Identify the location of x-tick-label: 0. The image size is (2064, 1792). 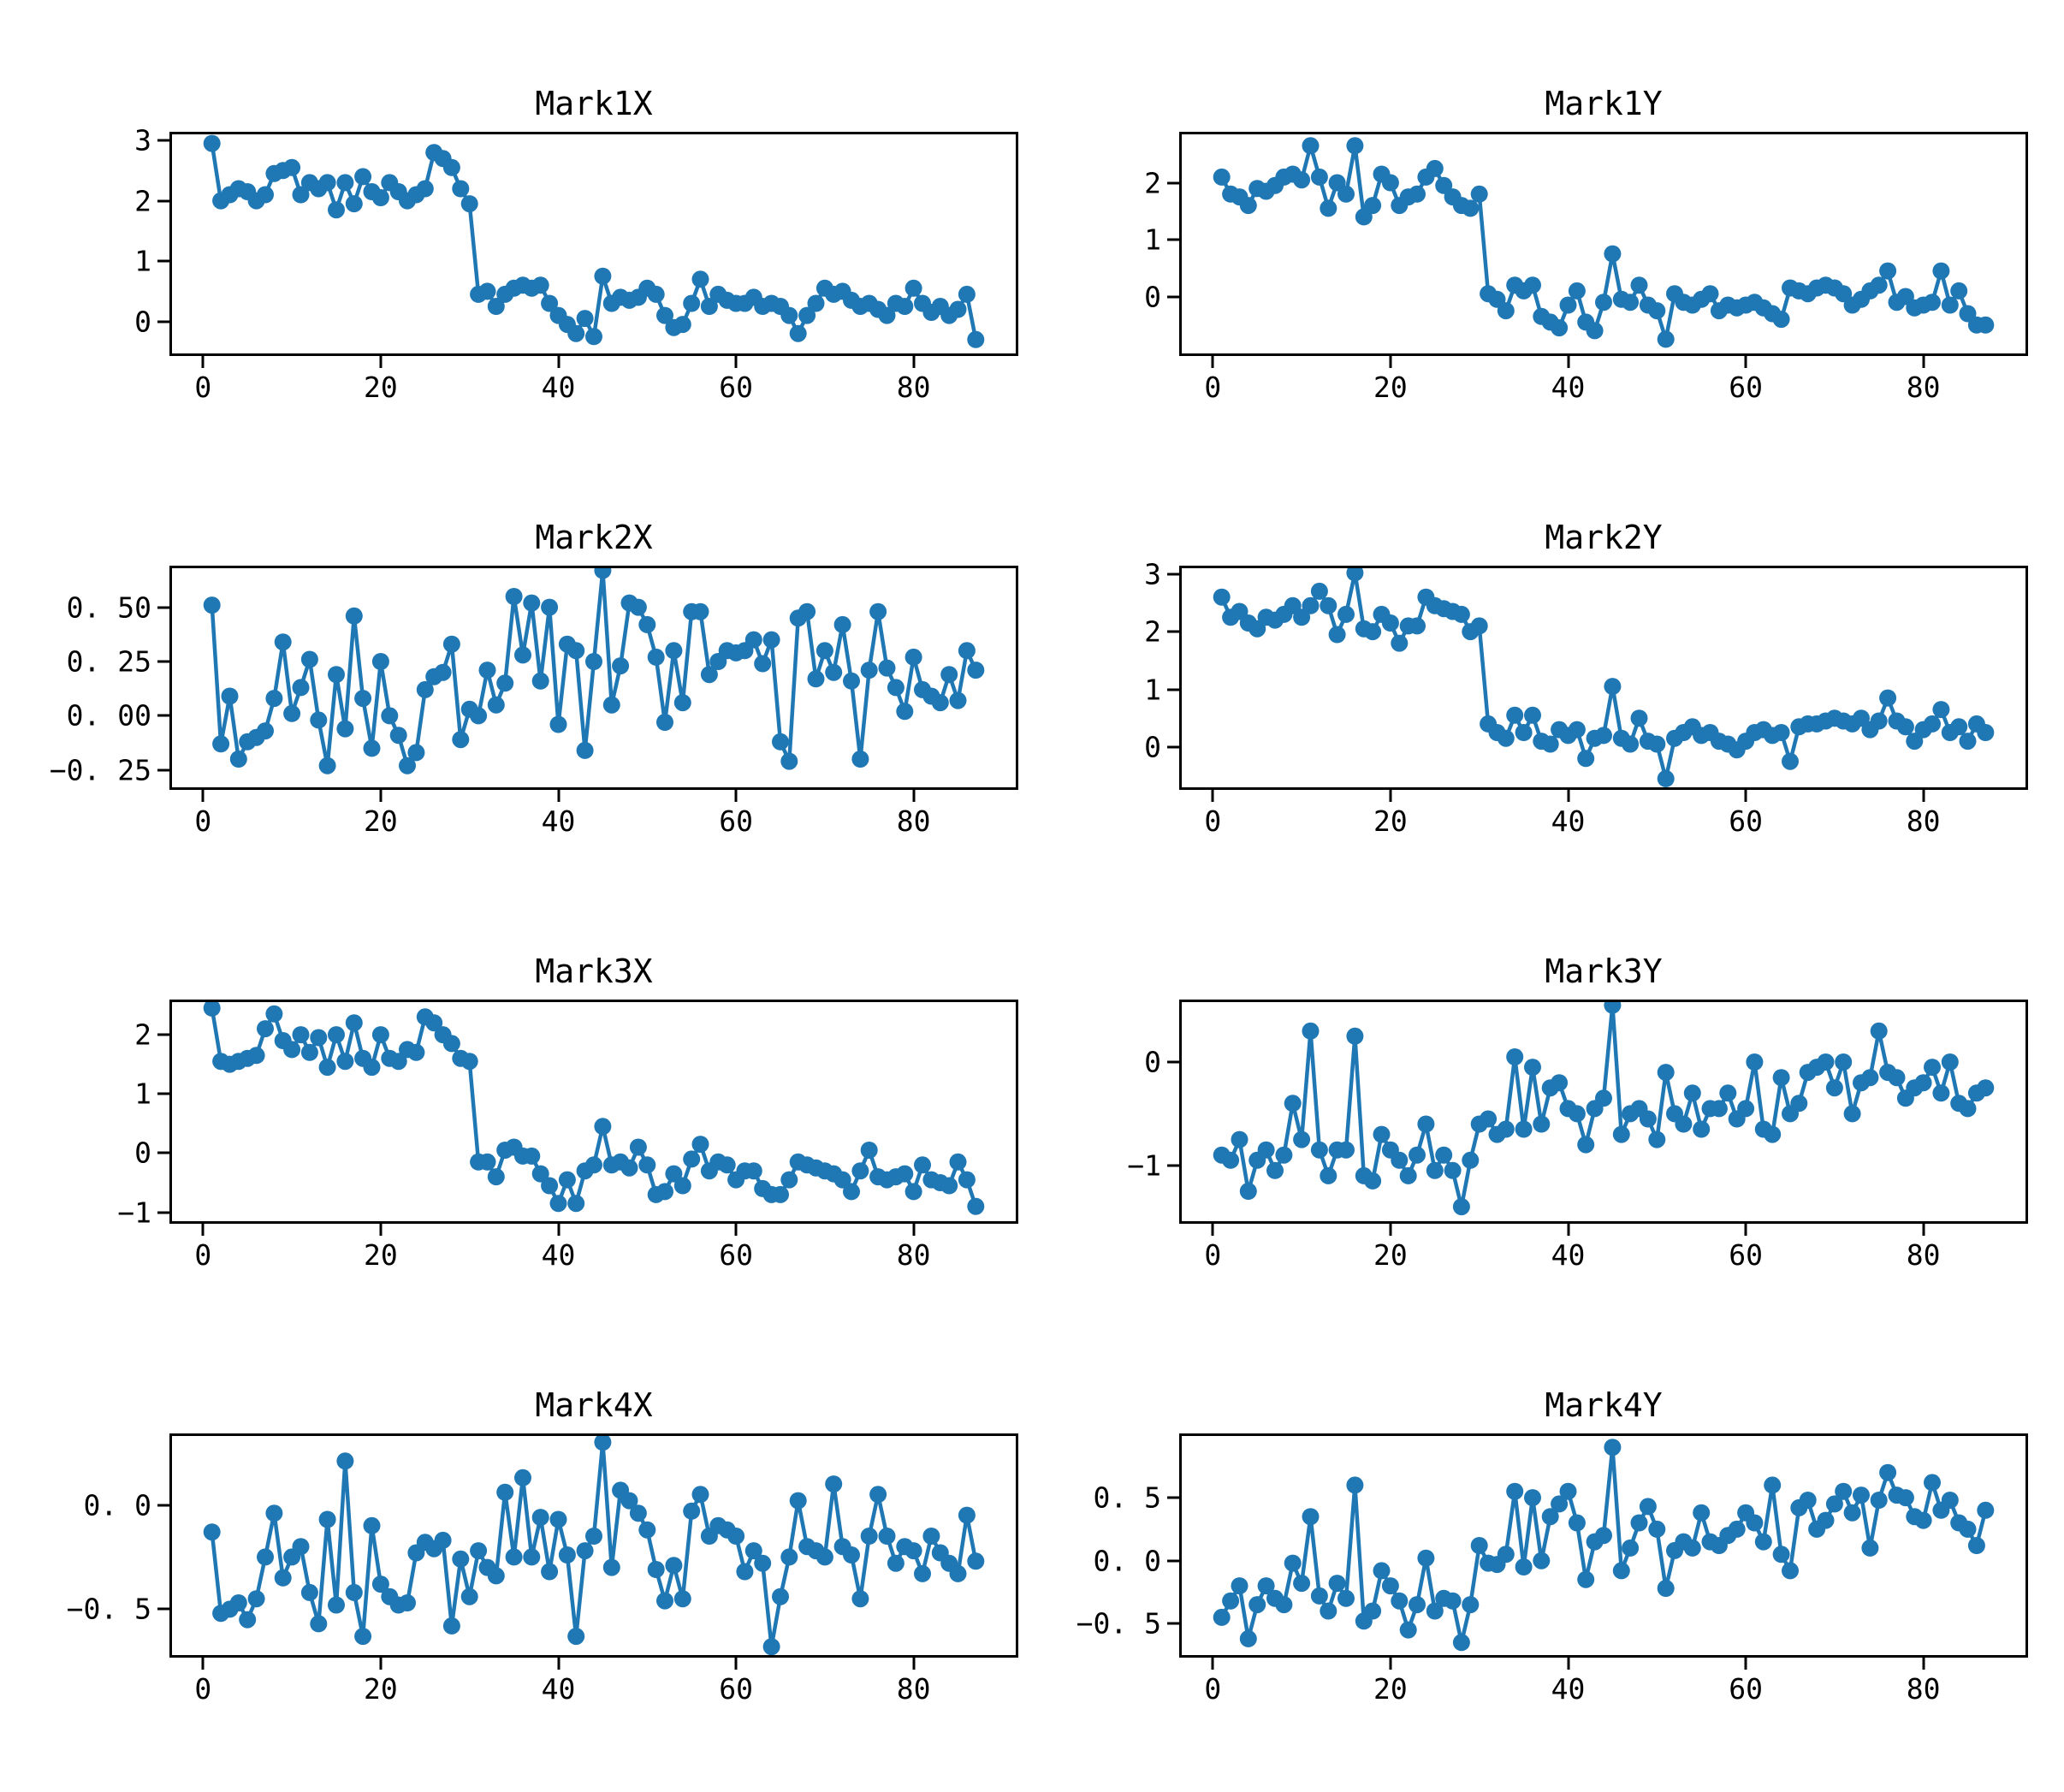
(203, 1689).